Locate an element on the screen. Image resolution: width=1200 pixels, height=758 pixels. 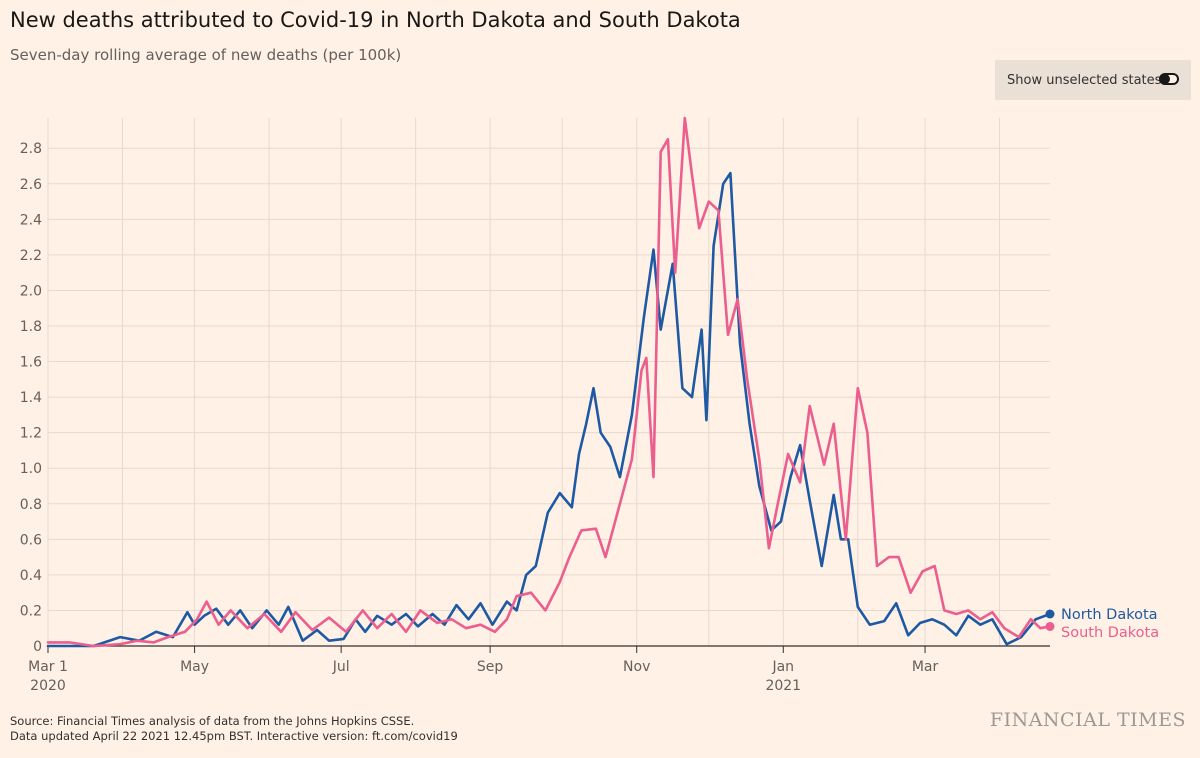
y-tick-label: 2.2 is located at coordinates (31, 256).